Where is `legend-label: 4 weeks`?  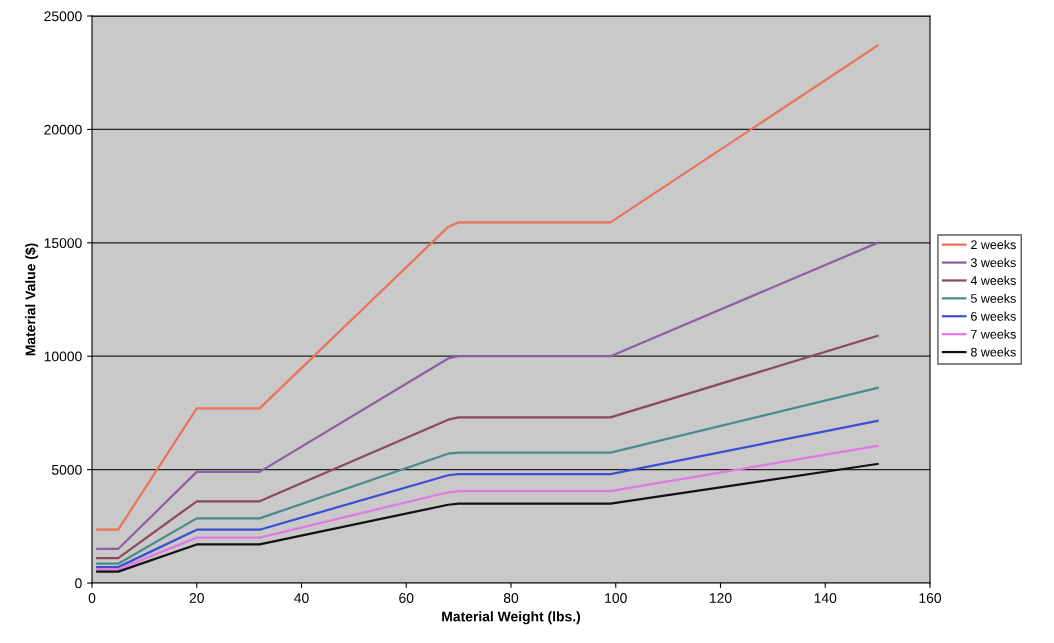 legend-label: 4 weeks is located at coordinates (993, 280).